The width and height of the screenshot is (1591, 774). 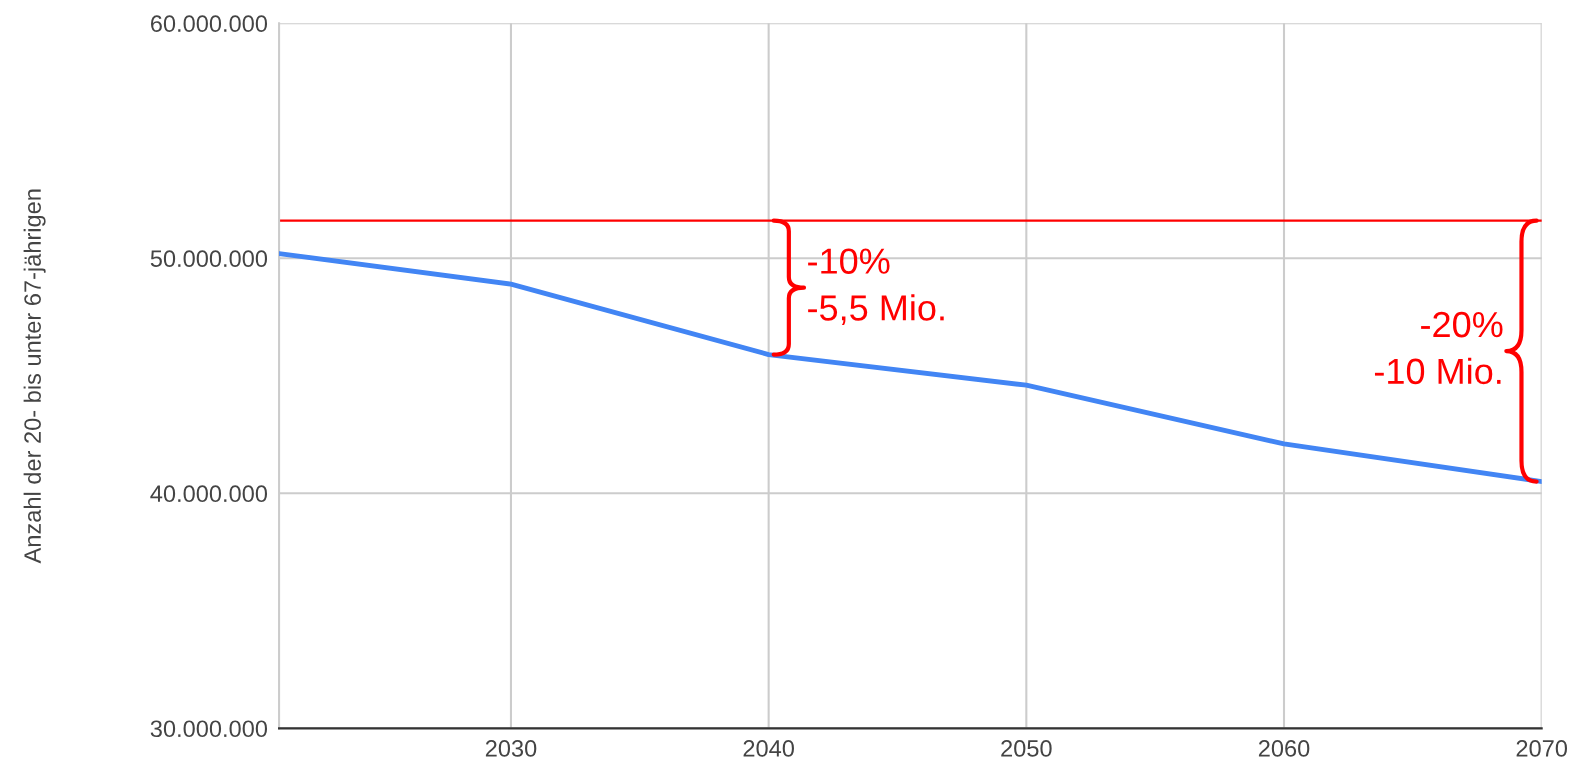 I want to click on annotation: -10% -5,5 Mio., so click(x=876, y=286).